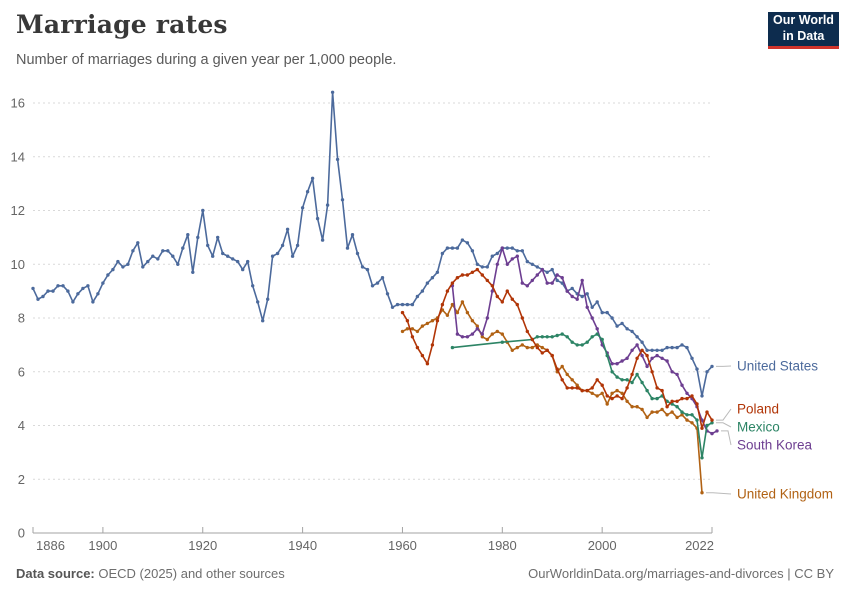 The image size is (850, 600). Describe the element at coordinates (775, 445) in the screenshot. I see `series-label-south-korea: South Korea` at that location.